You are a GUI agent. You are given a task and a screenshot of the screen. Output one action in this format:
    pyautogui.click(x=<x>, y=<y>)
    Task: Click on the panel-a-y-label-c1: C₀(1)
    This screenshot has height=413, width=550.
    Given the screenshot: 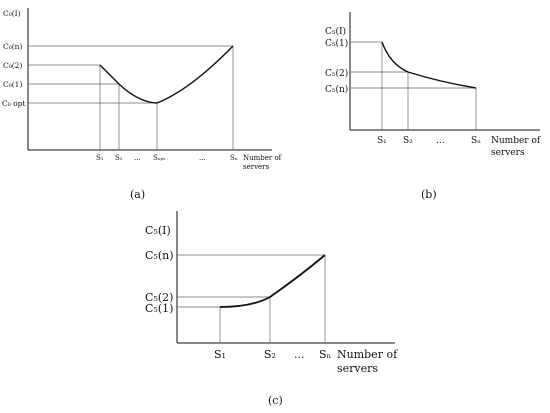 What is the action you would take?
    pyautogui.click(x=12, y=84)
    